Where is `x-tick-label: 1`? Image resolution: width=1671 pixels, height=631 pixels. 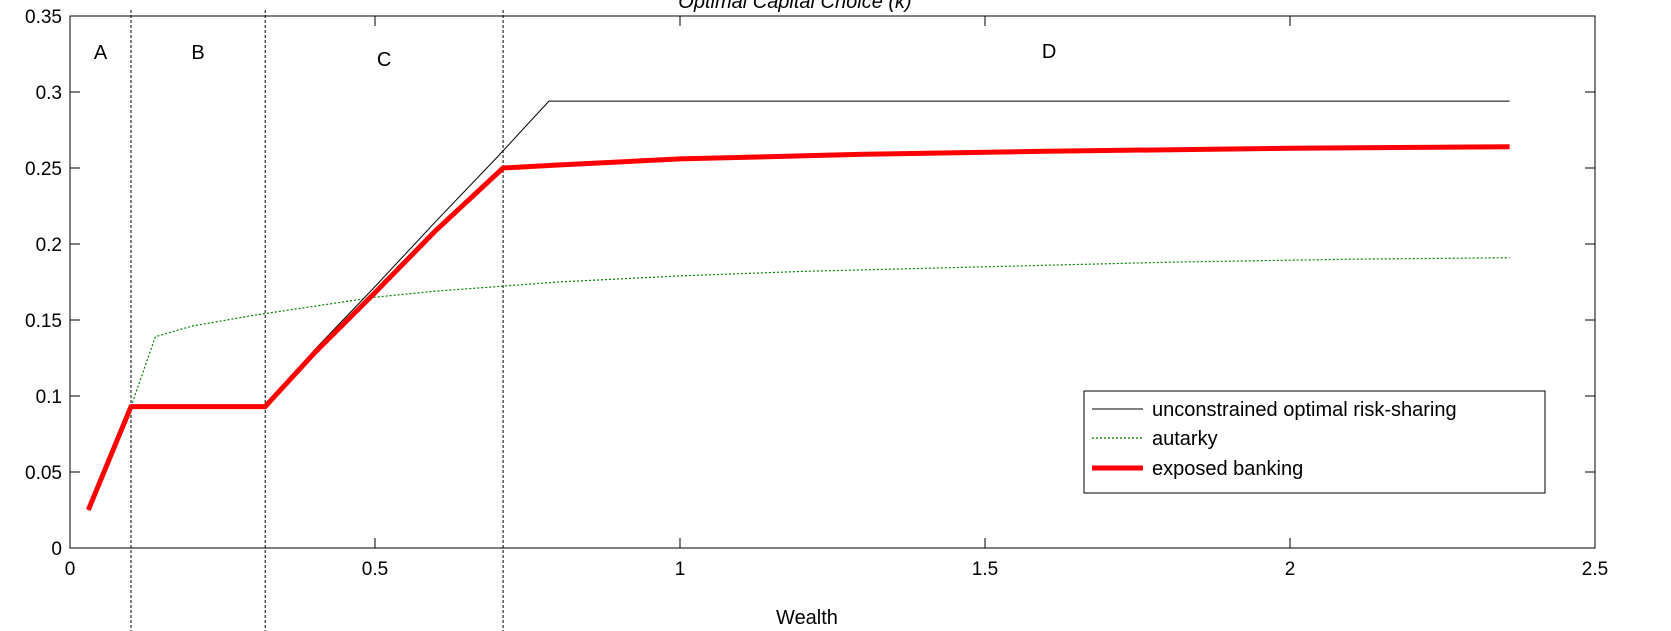 x-tick-label: 1 is located at coordinates (680, 569).